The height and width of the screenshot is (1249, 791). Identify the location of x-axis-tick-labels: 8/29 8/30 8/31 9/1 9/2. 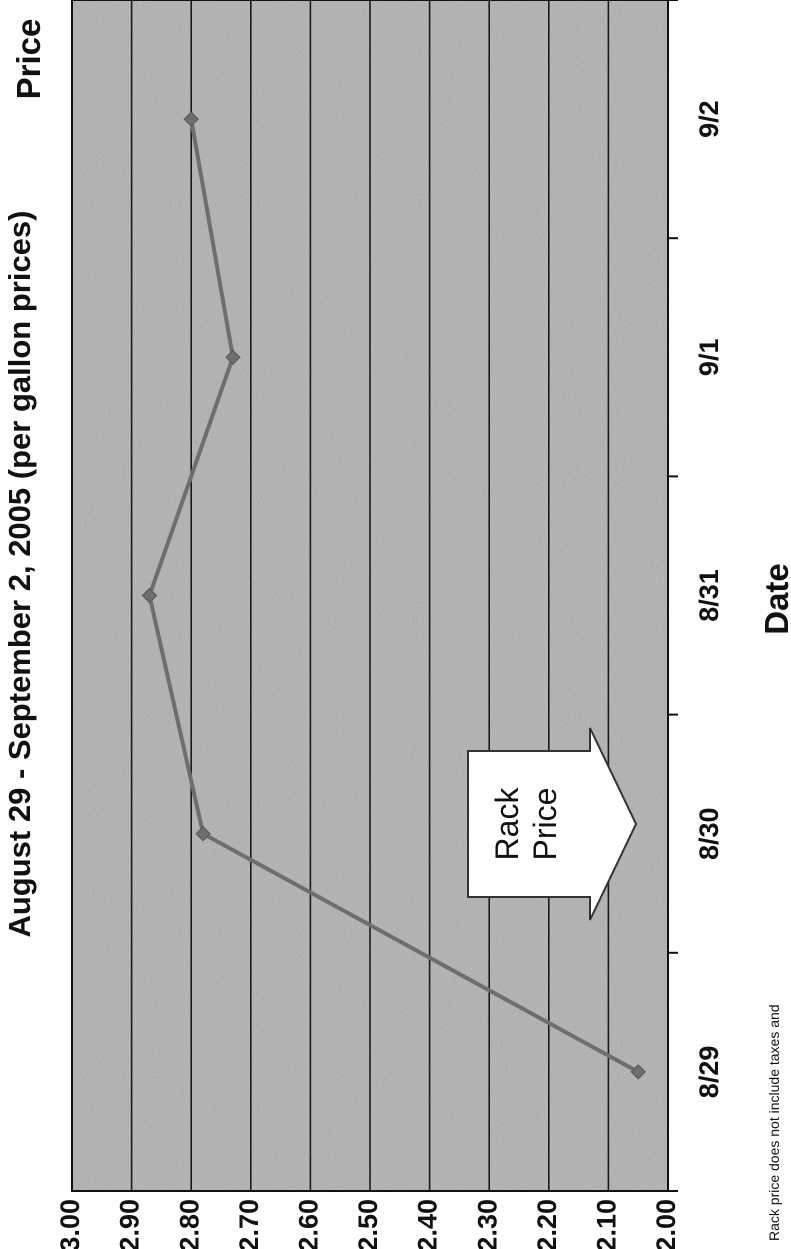
(709, 599).